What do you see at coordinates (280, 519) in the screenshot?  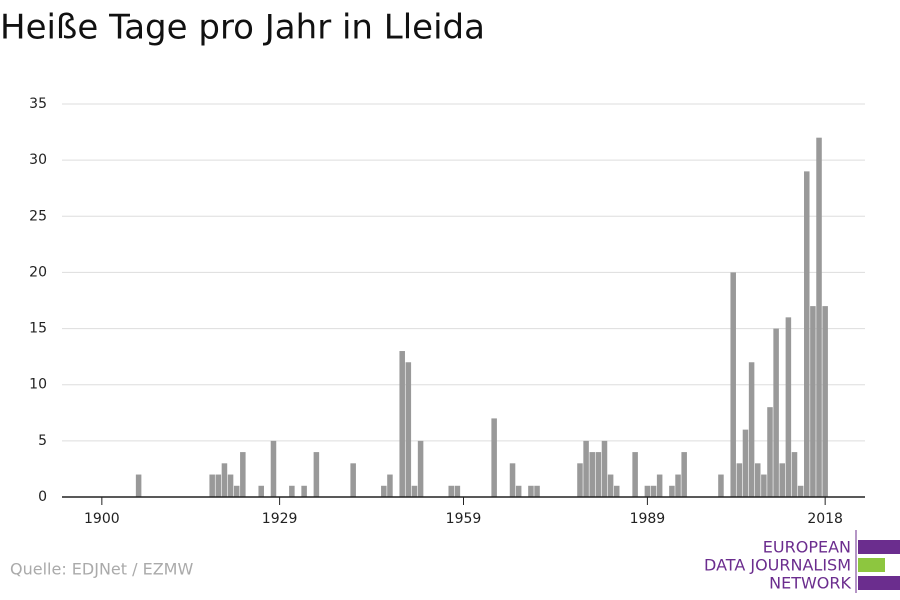 I see `x-tick-label: 1929` at bounding box center [280, 519].